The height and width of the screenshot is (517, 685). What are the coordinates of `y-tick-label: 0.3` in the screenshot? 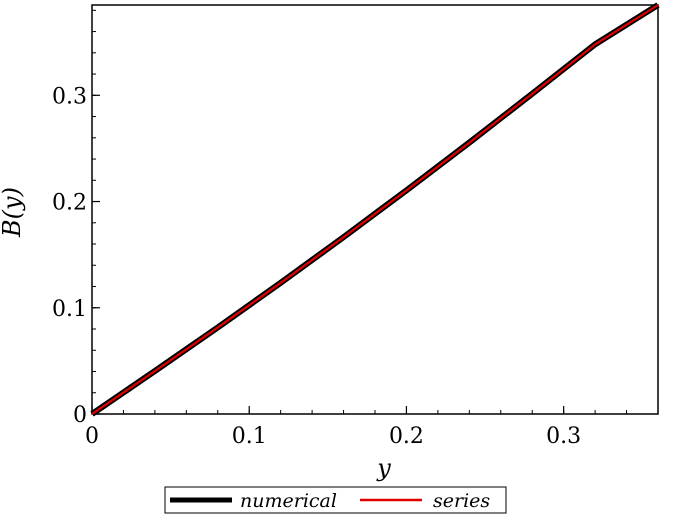 It's located at (69, 96).